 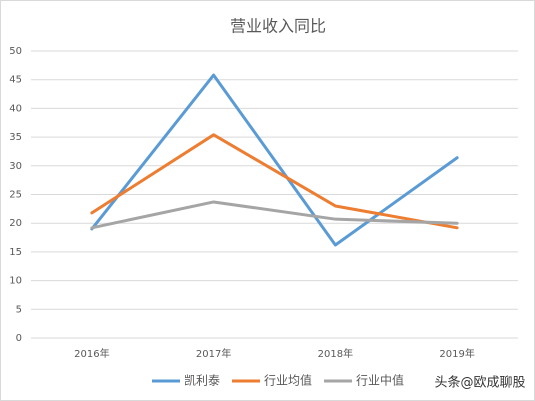 I want to click on y-tick-label: 5, so click(x=19, y=309).